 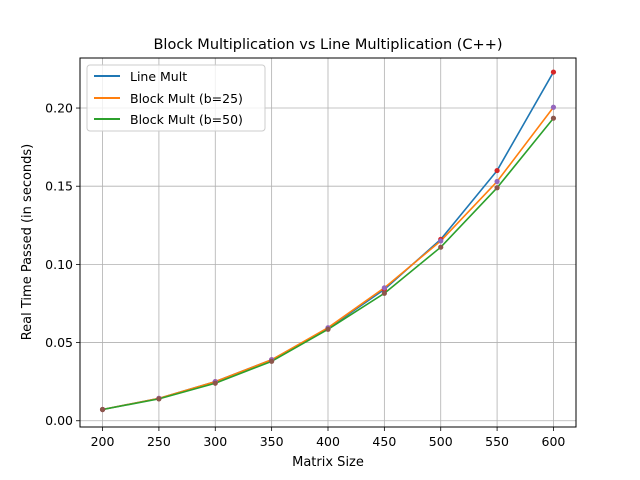 What do you see at coordinates (27, 242) in the screenshot?
I see `y-axis-label: Real Time Passed (in seconds)` at bounding box center [27, 242].